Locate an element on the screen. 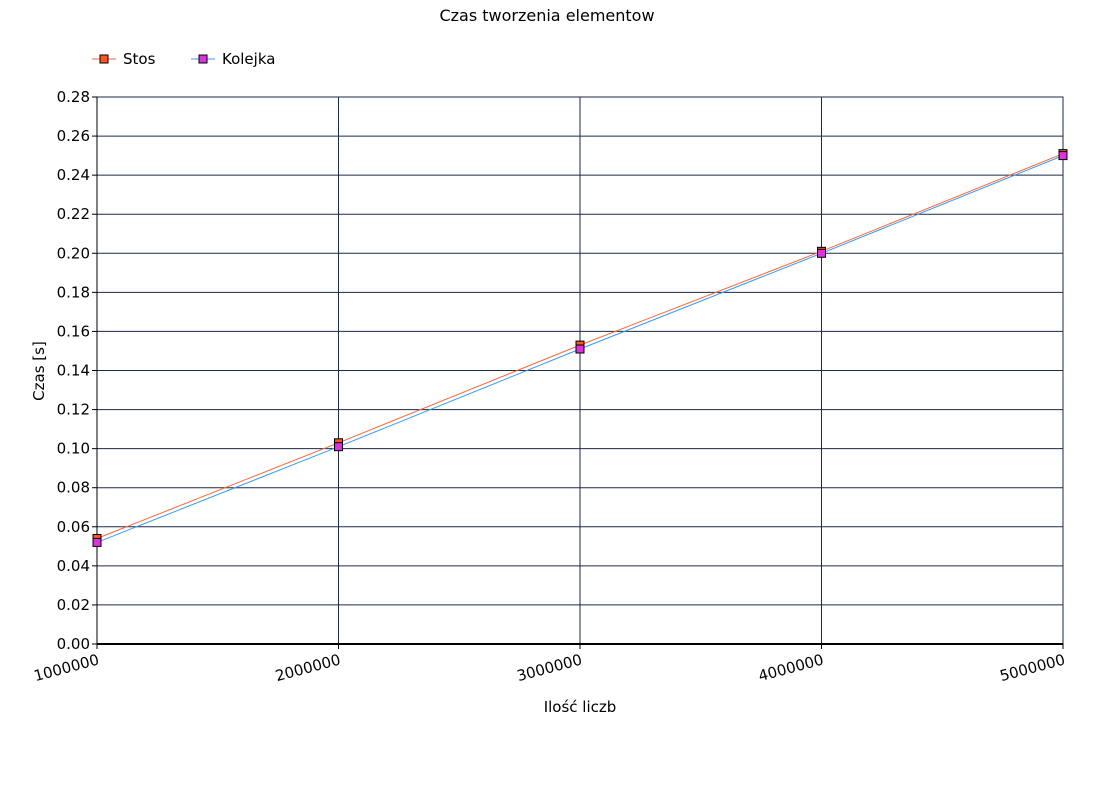 Image resolution: width=1095 pixels, height=805 pixels. x-tick-label: 5000000 is located at coordinates (1032, 667).